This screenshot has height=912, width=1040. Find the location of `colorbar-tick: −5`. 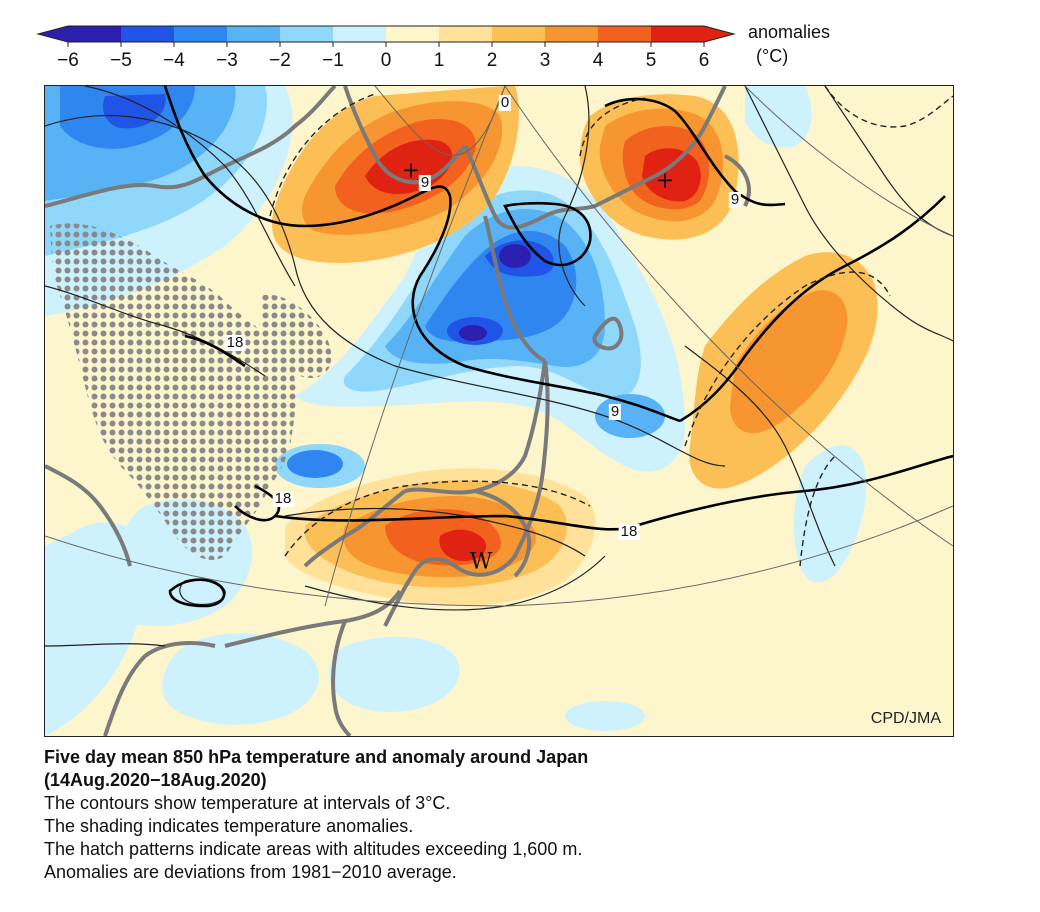

colorbar-tick: −5 is located at coordinates (121, 60).